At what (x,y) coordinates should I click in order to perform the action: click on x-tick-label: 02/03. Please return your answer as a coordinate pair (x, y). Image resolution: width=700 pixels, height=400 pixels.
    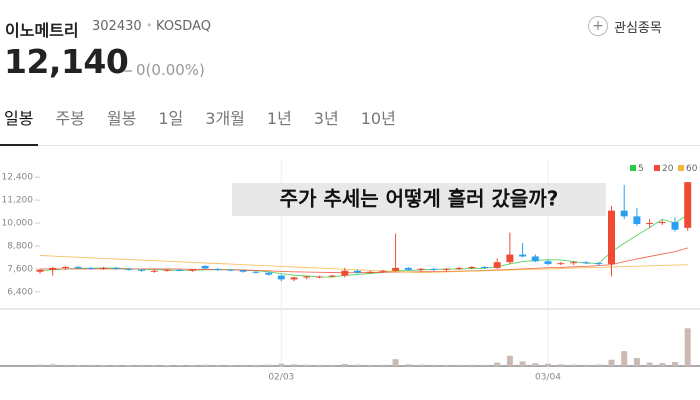
    Looking at the image, I should click on (281, 378).